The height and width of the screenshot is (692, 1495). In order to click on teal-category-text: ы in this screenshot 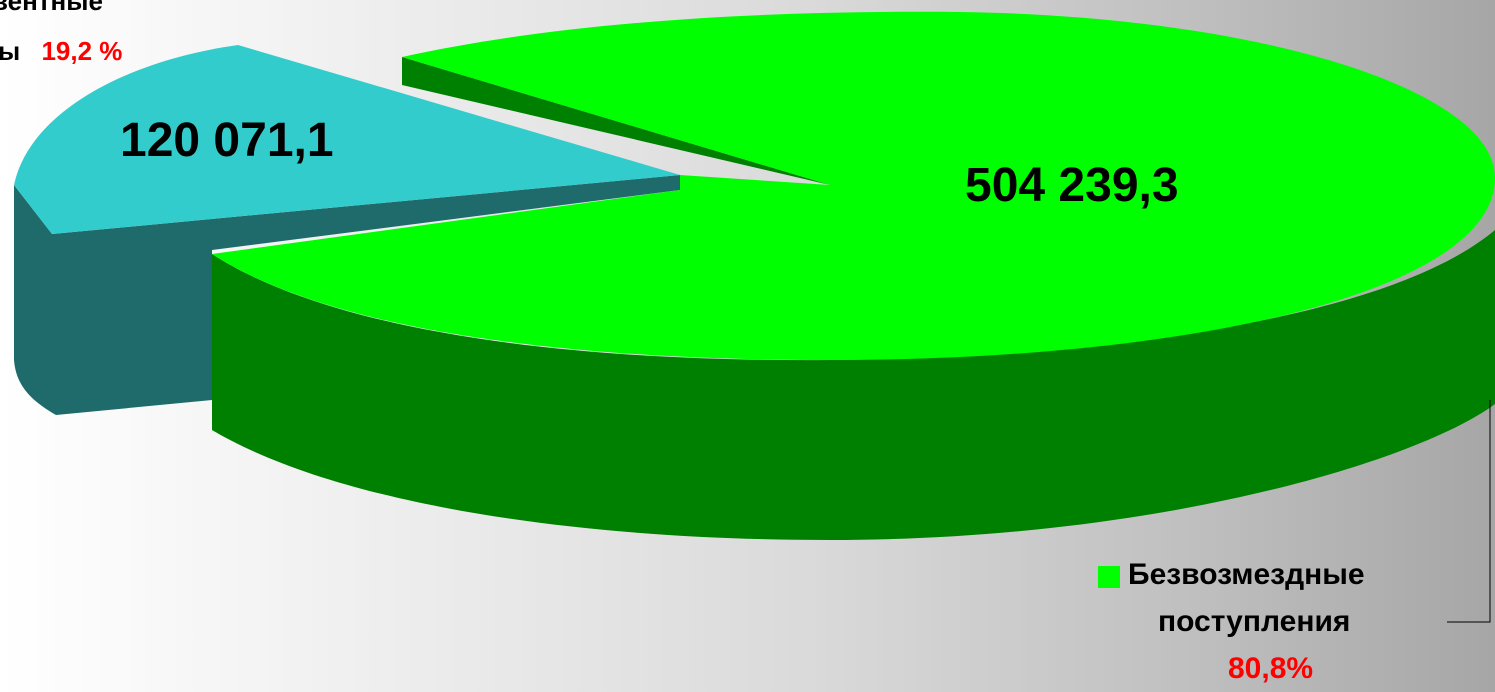, I will do `click(10, 51)`.